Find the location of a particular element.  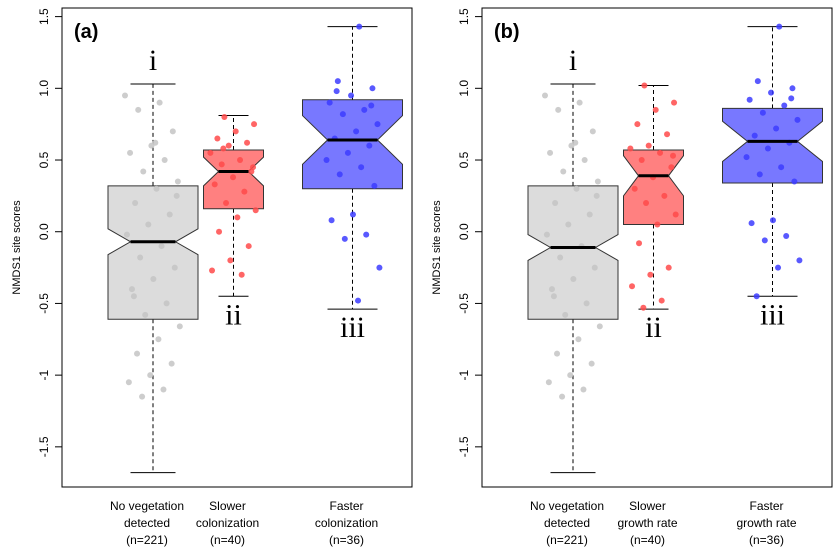

x-tick-label: colonization is located at coordinates (346, 523).